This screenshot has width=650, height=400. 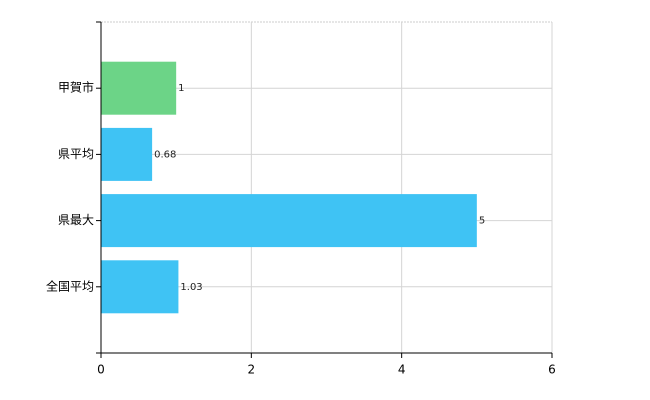 I want to click on value-label: 1, so click(x=181, y=88).